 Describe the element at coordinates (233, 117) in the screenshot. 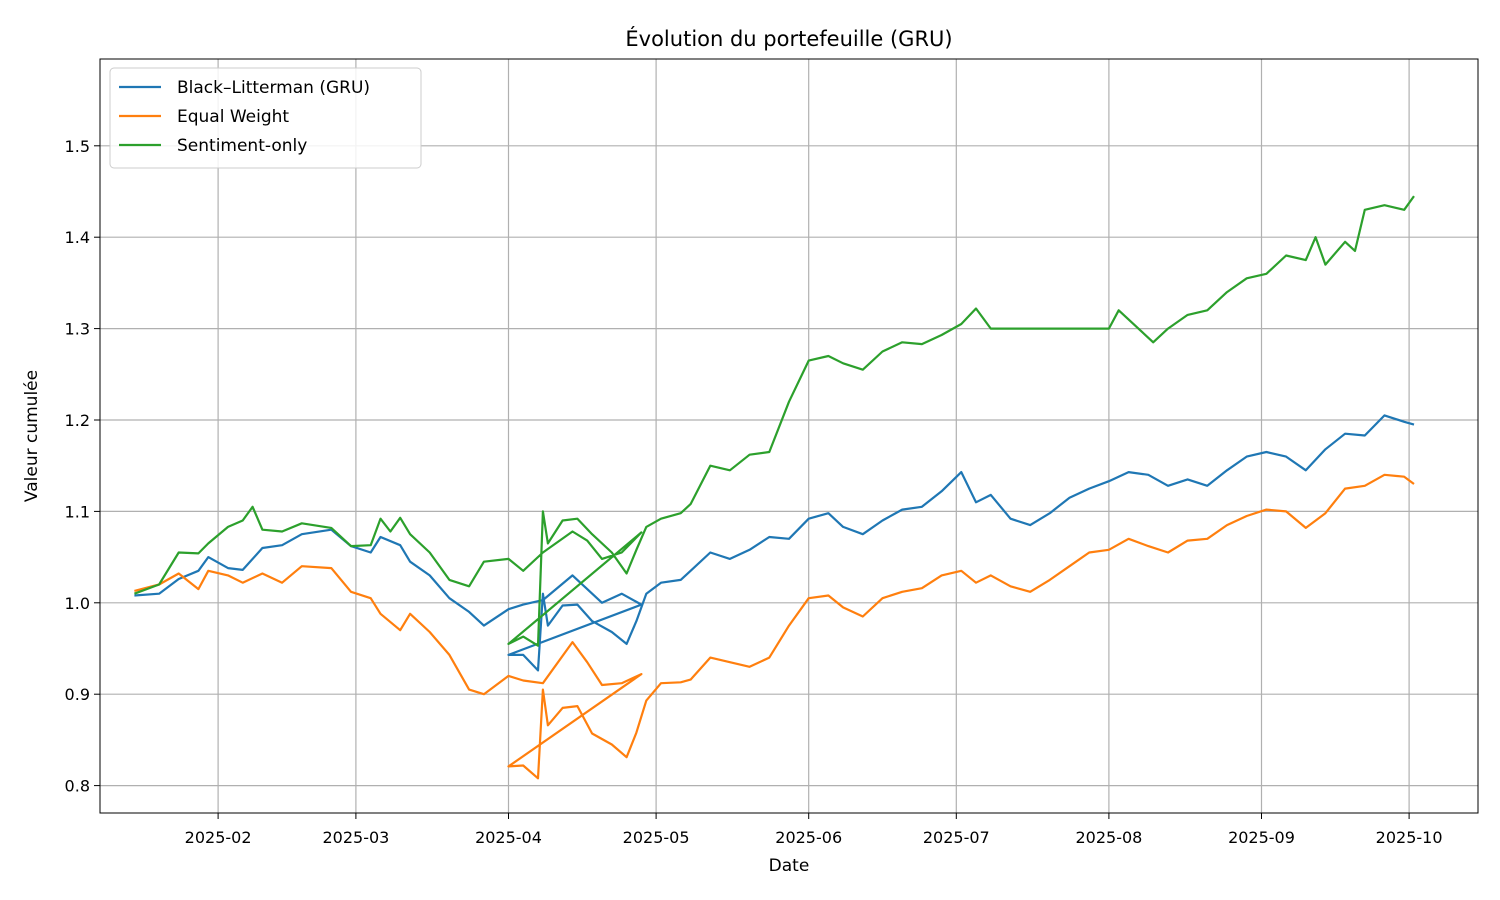

I see `legend-label: Equal Weight` at that location.